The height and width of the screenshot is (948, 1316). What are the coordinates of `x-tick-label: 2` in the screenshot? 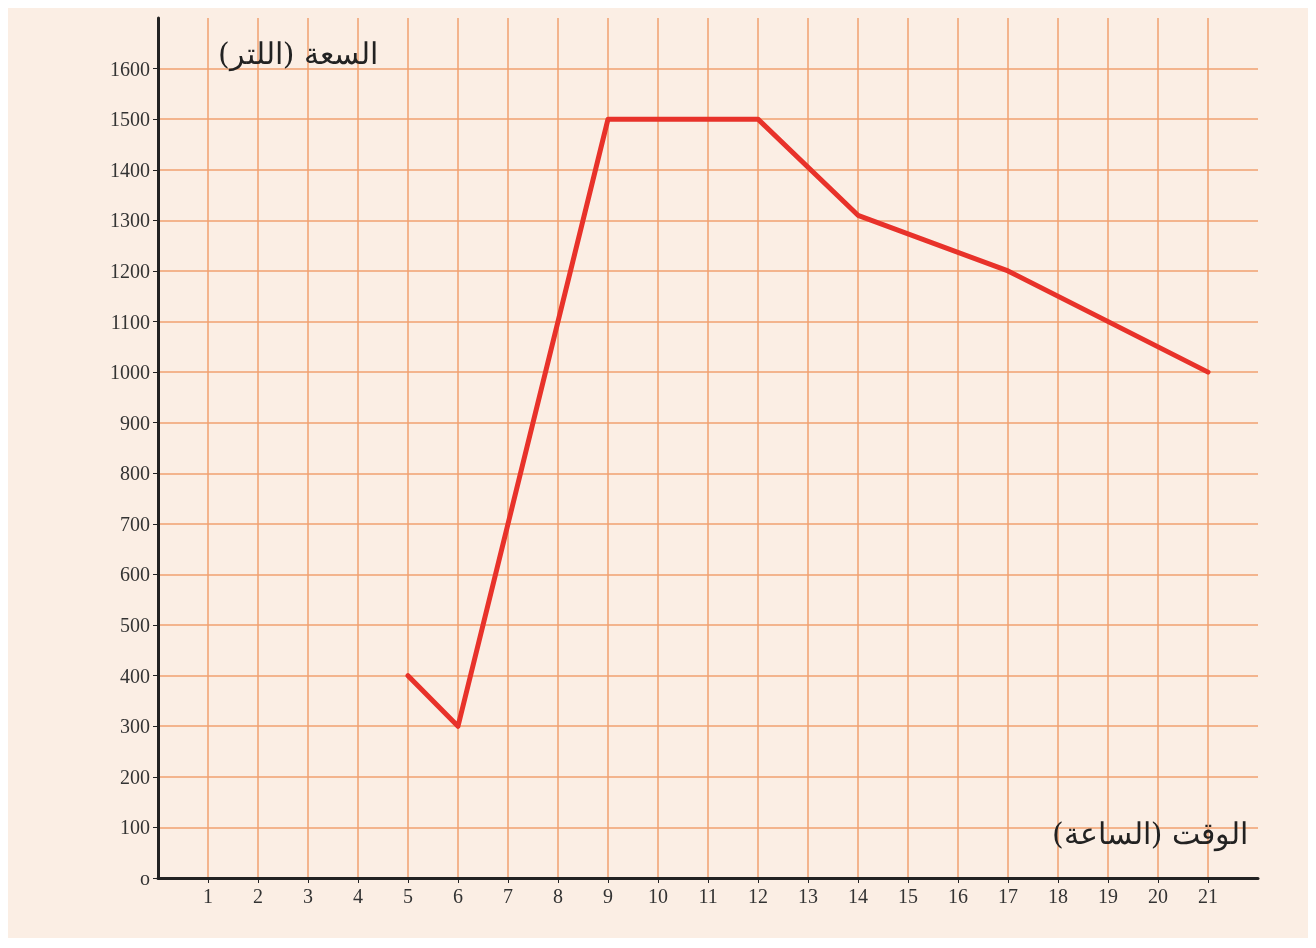 It's located at (258, 896).